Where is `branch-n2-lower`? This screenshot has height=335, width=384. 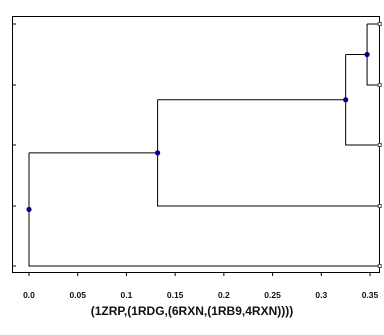 branch-n2-lower is located at coordinates (362, 100).